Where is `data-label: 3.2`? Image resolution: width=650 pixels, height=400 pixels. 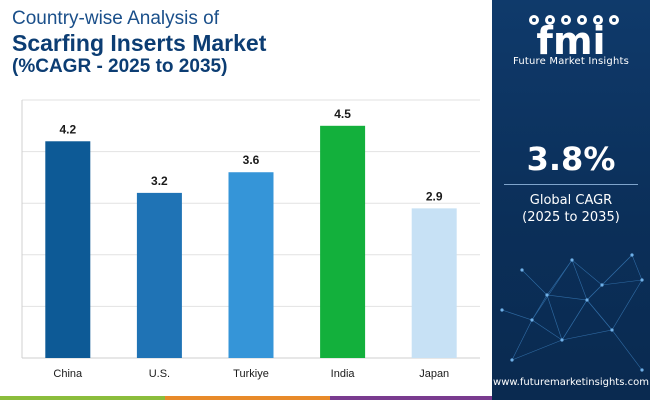 data-label: 3.2 is located at coordinates (159, 181).